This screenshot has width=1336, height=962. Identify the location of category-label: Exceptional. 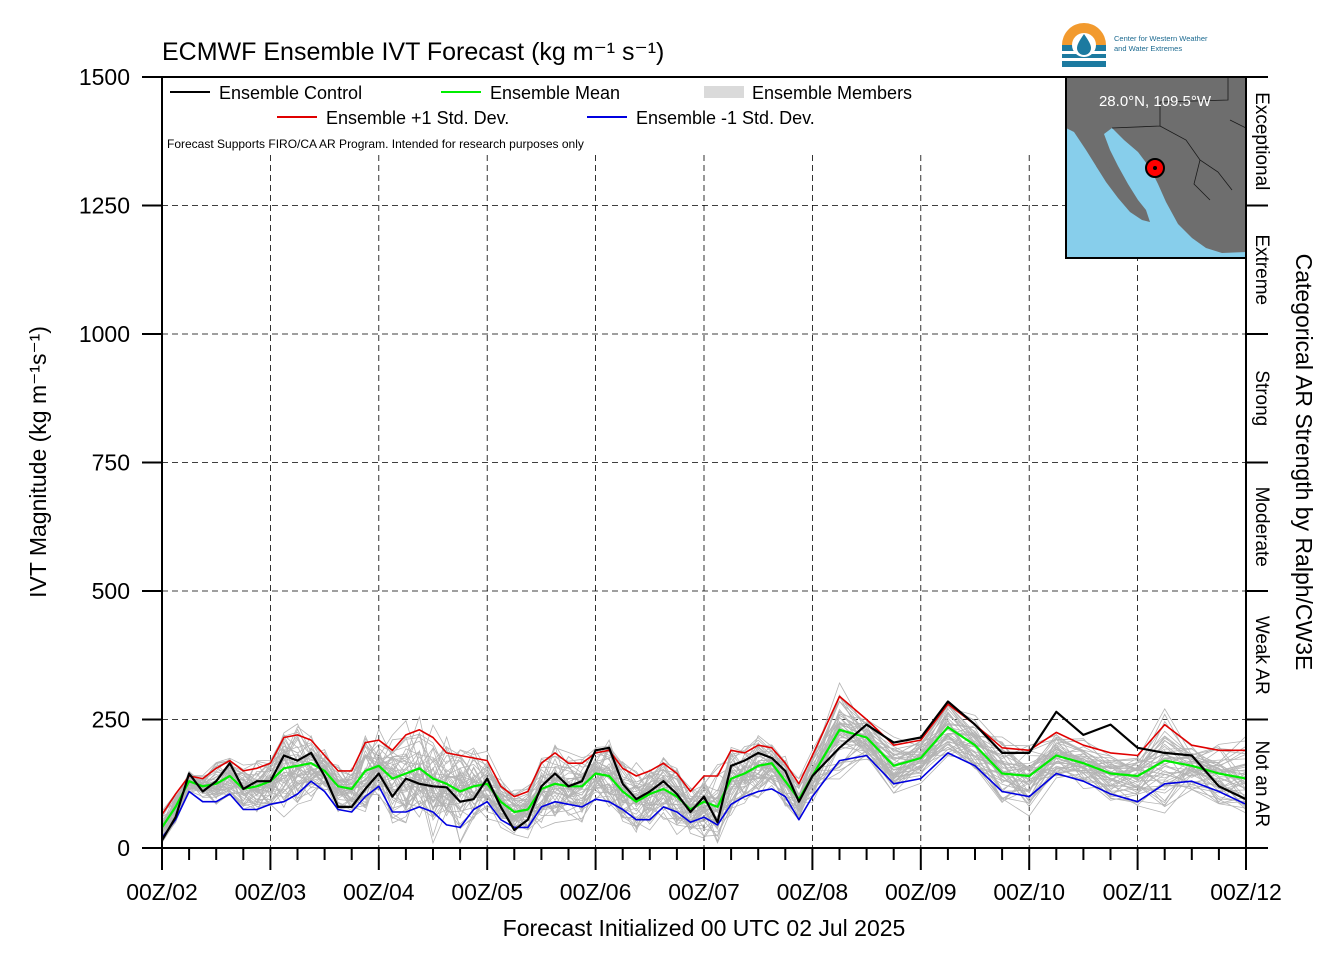
(1261, 141).